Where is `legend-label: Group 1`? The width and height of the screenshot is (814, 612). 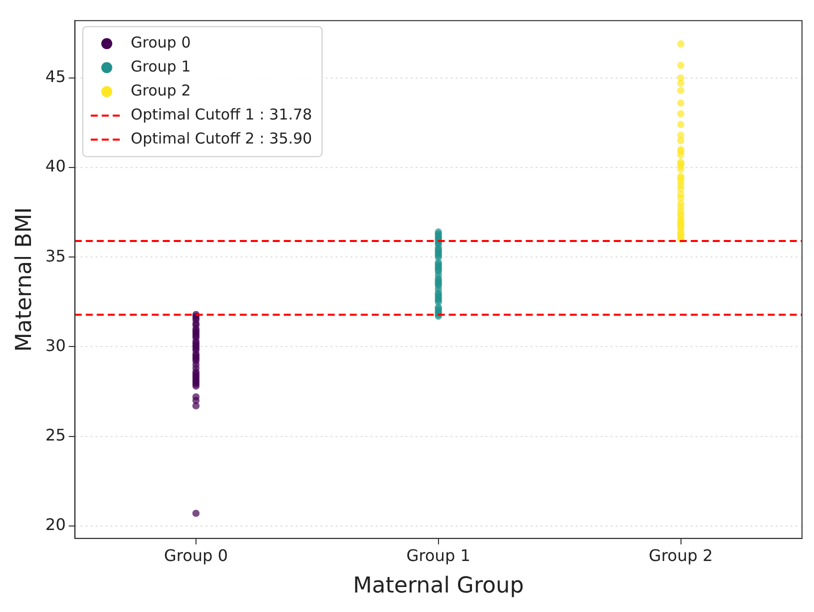
legend-label: Group 1 is located at coordinates (160, 66).